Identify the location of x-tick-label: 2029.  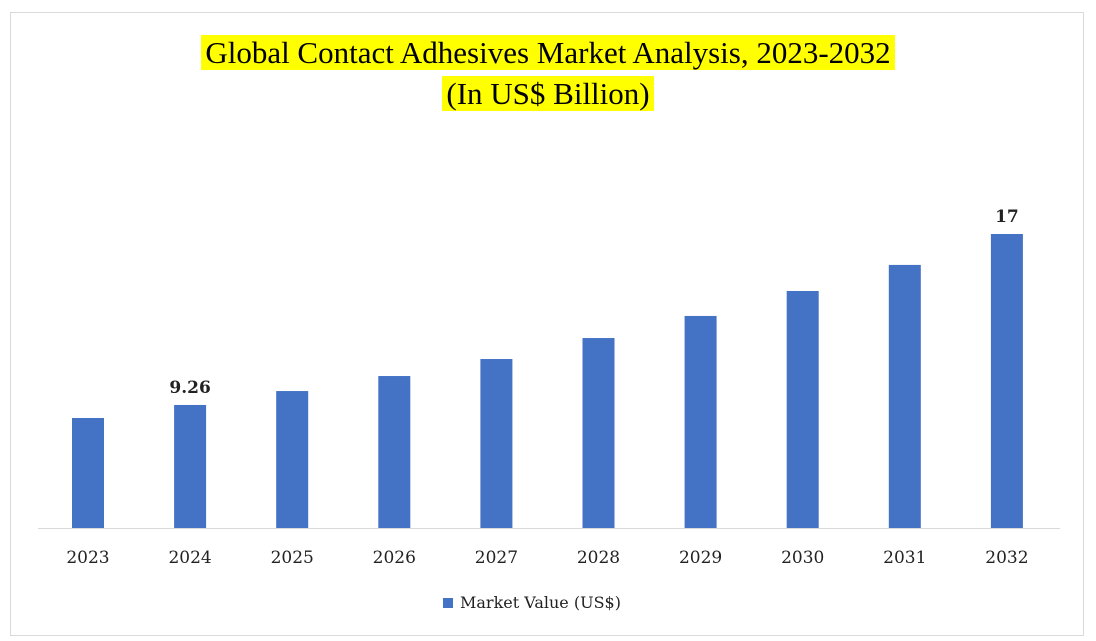
(700, 558).